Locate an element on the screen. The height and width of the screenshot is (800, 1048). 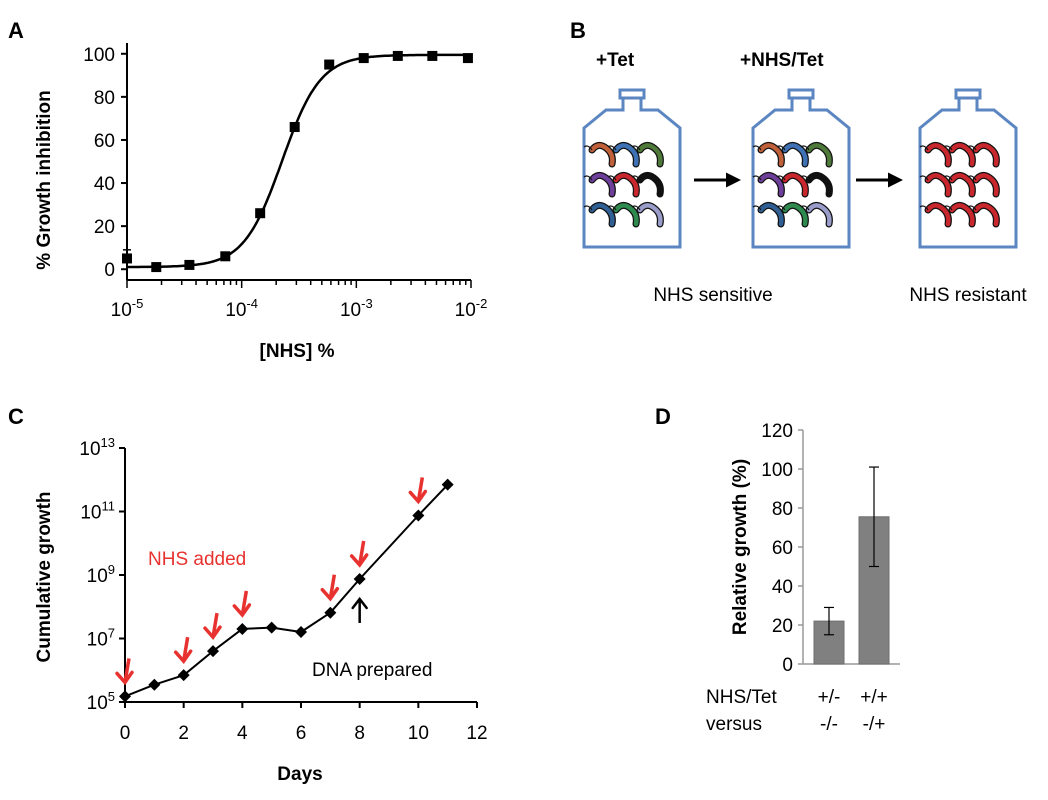
panel-c-x-tick-label: 10 is located at coordinates (418, 733).